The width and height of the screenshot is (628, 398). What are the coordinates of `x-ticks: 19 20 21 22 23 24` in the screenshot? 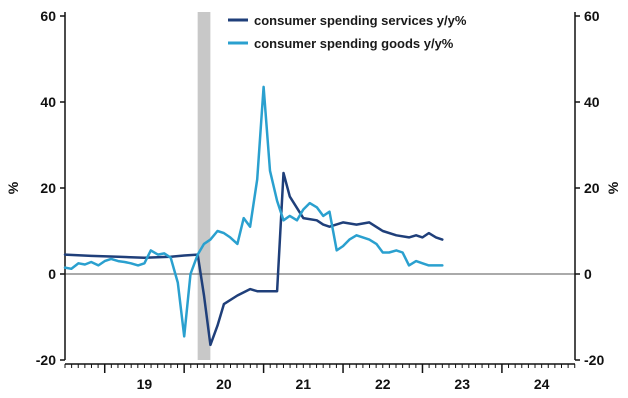 It's located at (320, 378).